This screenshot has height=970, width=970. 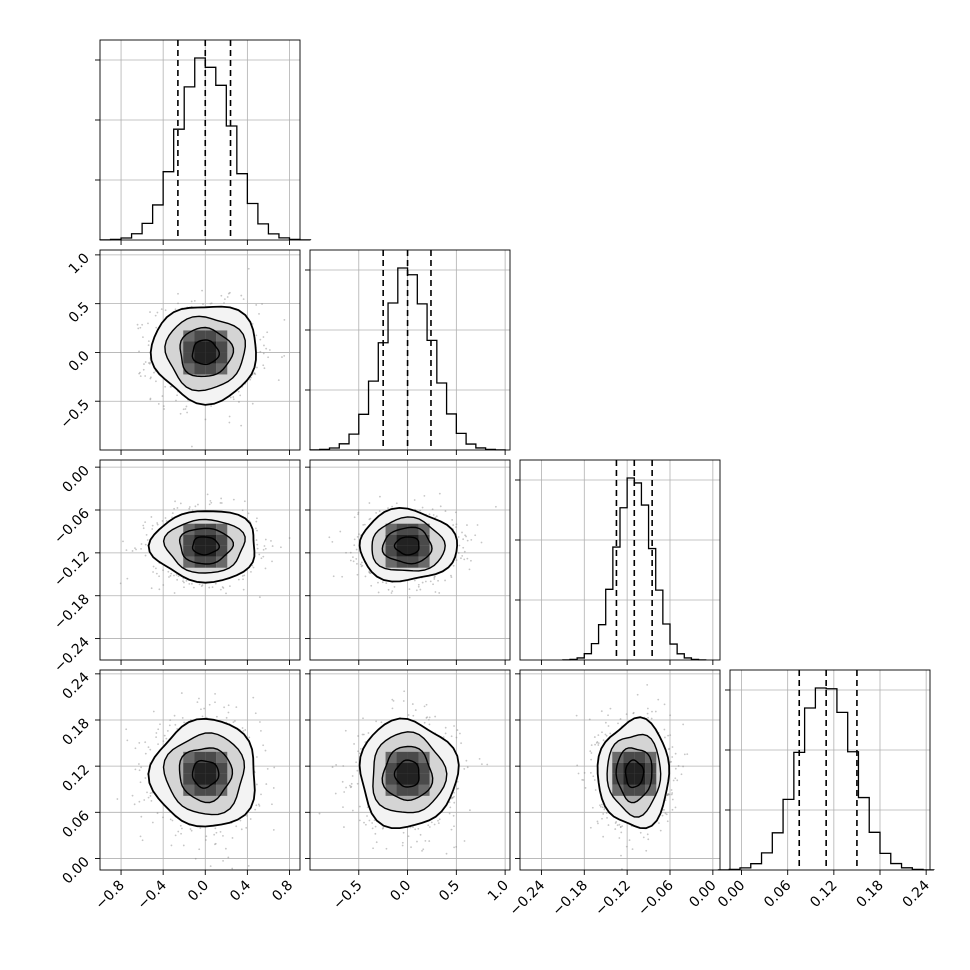 I want to click on y-tick-label: 0.00, so click(x=75, y=479).